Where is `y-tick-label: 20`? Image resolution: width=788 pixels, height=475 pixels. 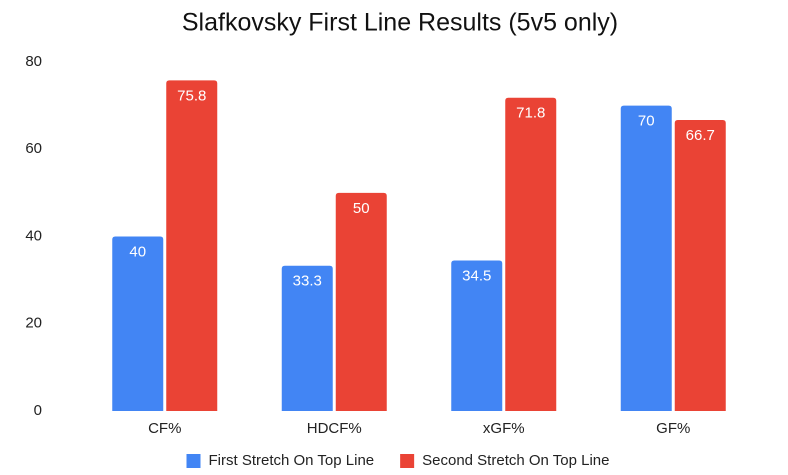
y-tick-label: 20 is located at coordinates (33, 323).